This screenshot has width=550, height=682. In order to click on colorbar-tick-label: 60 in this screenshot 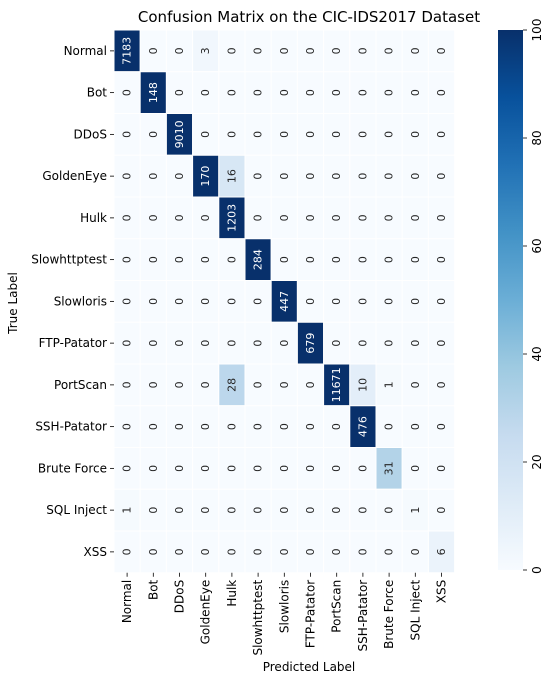, I will do `click(537, 245)`.